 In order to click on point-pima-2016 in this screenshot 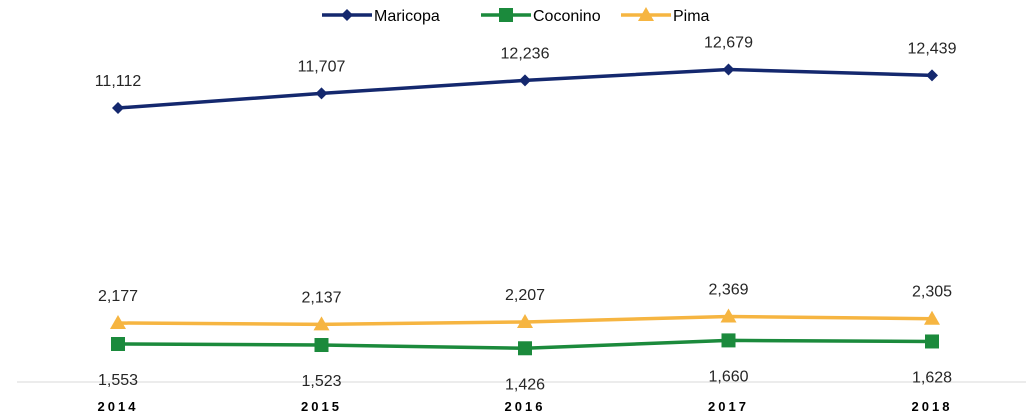, I will do `click(525, 320)`.